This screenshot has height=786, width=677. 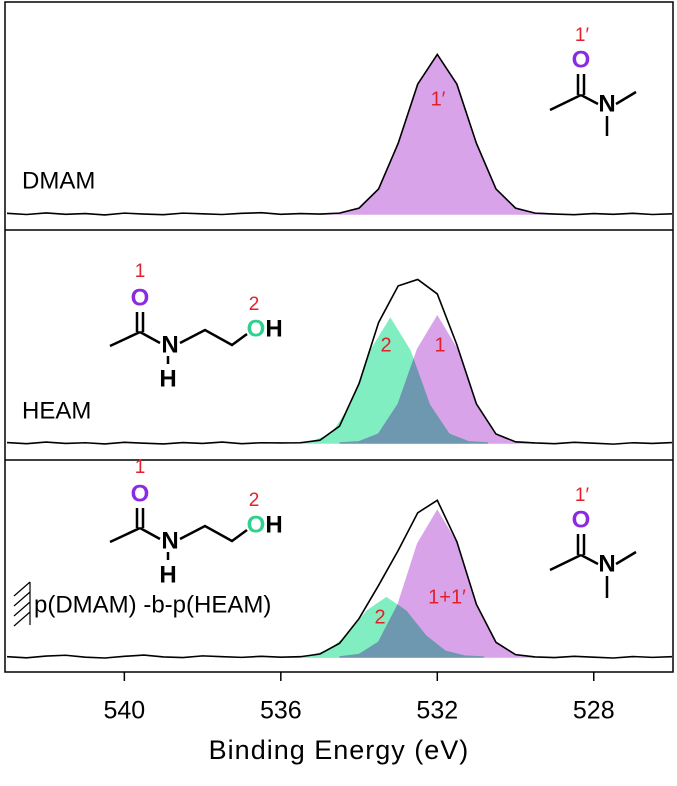 What do you see at coordinates (439, 345) in the screenshot?
I see `peak-label: 1` at bounding box center [439, 345].